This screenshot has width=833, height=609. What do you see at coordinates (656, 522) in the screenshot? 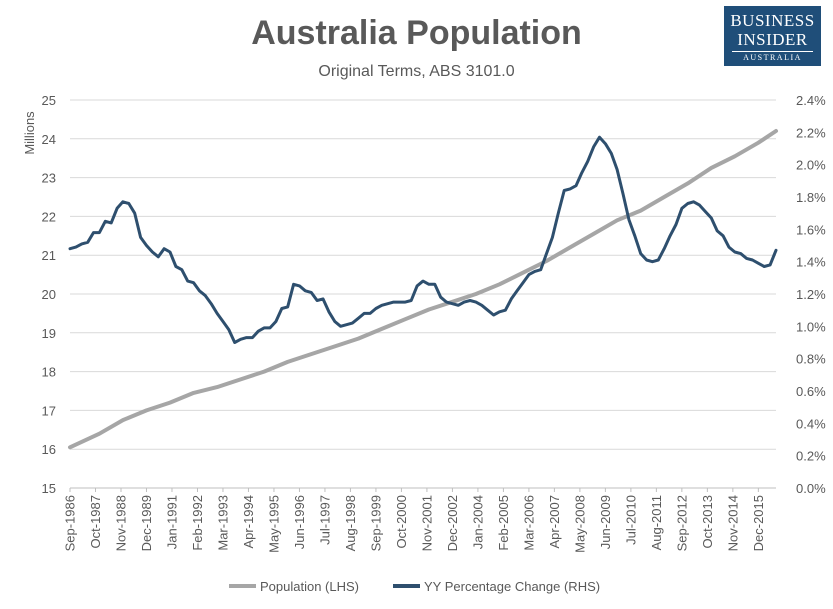
I see `x-tick-label: Aug-2011` at bounding box center [656, 522].